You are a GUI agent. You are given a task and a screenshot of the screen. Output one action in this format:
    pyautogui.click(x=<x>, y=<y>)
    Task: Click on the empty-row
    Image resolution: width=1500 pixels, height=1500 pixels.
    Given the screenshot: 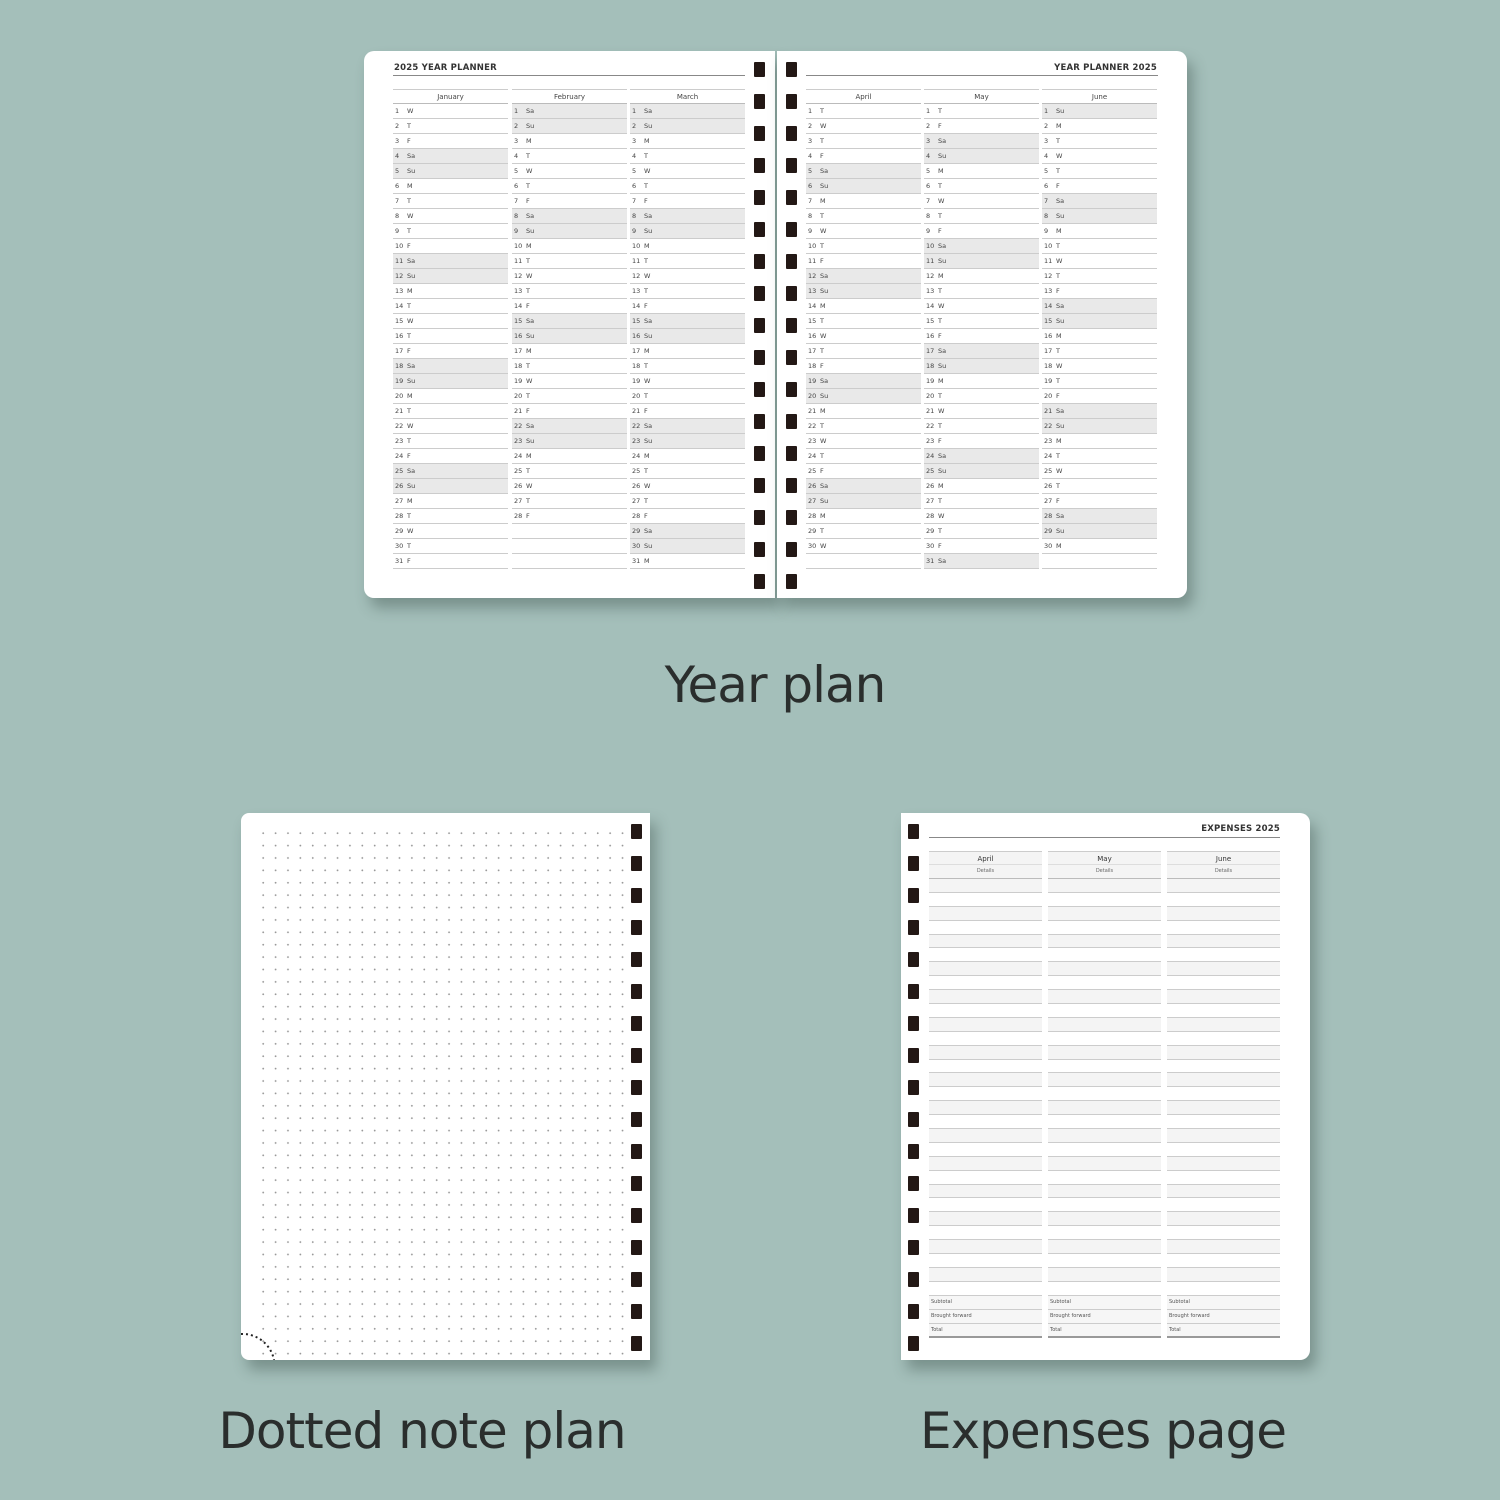 What is the action you would take?
    pyautogui.click(x=569, y=531)
    